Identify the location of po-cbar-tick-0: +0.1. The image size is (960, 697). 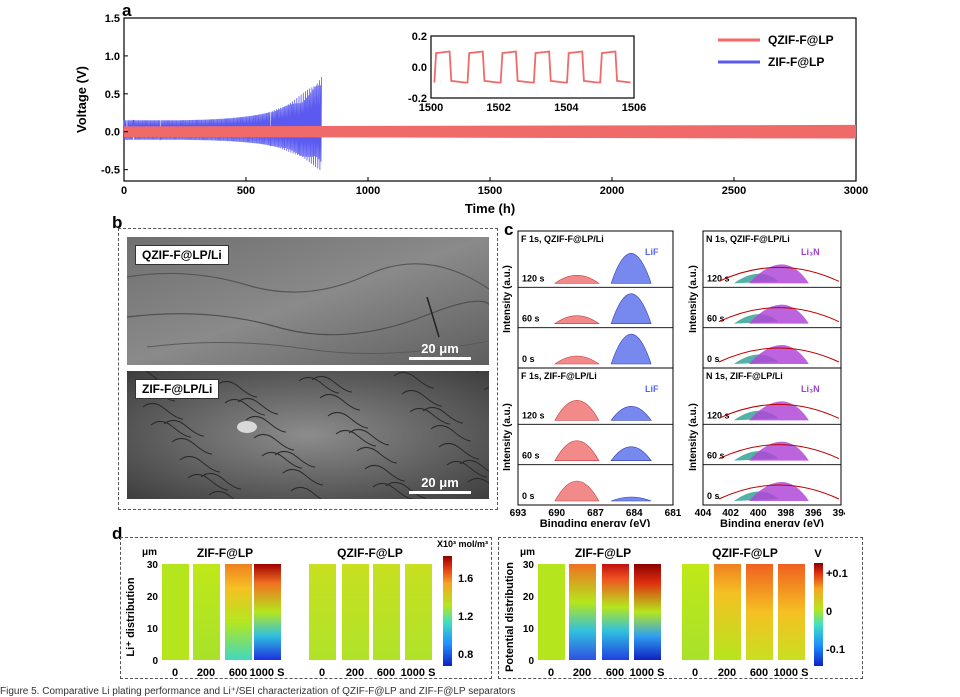
(837, 574).